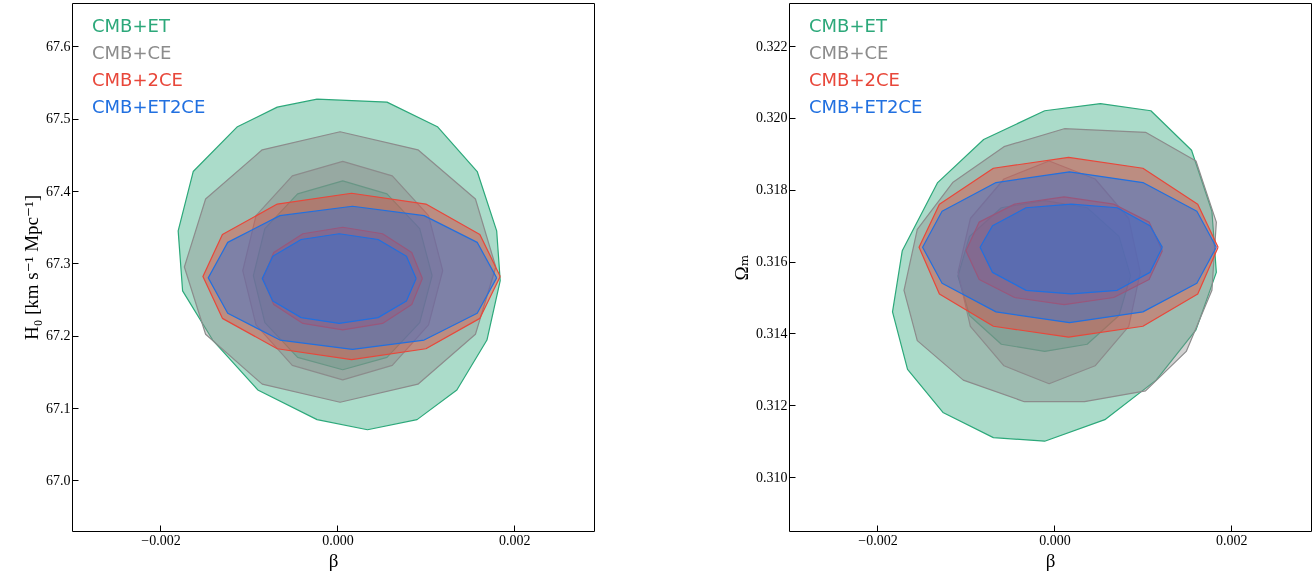  I want to click on y-tick-label: 0.310, so click(772, 477).